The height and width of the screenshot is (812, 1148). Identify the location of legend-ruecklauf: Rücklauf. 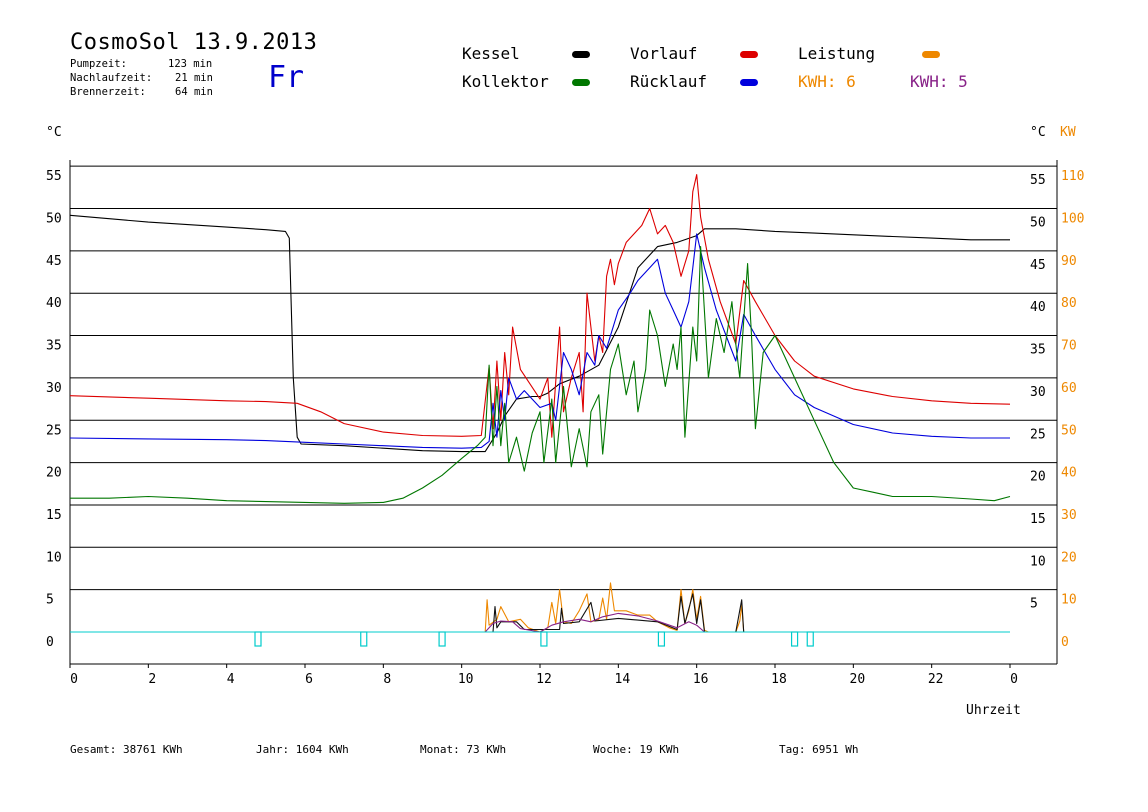
(669, 81).